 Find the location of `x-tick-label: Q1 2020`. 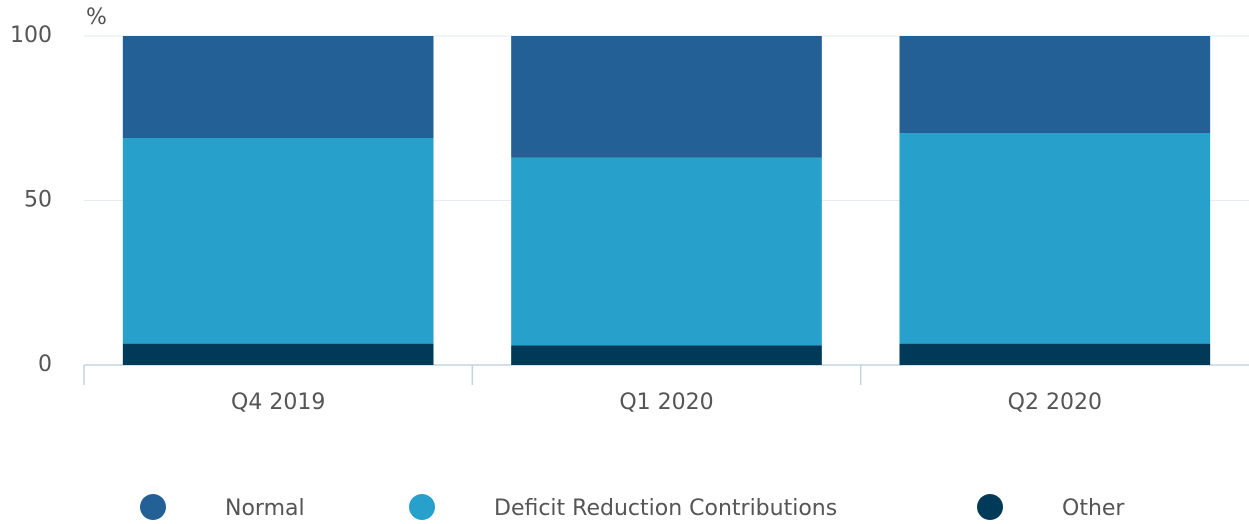

x-tick-label: Q1 2020 is located at coordinates (666, 402).